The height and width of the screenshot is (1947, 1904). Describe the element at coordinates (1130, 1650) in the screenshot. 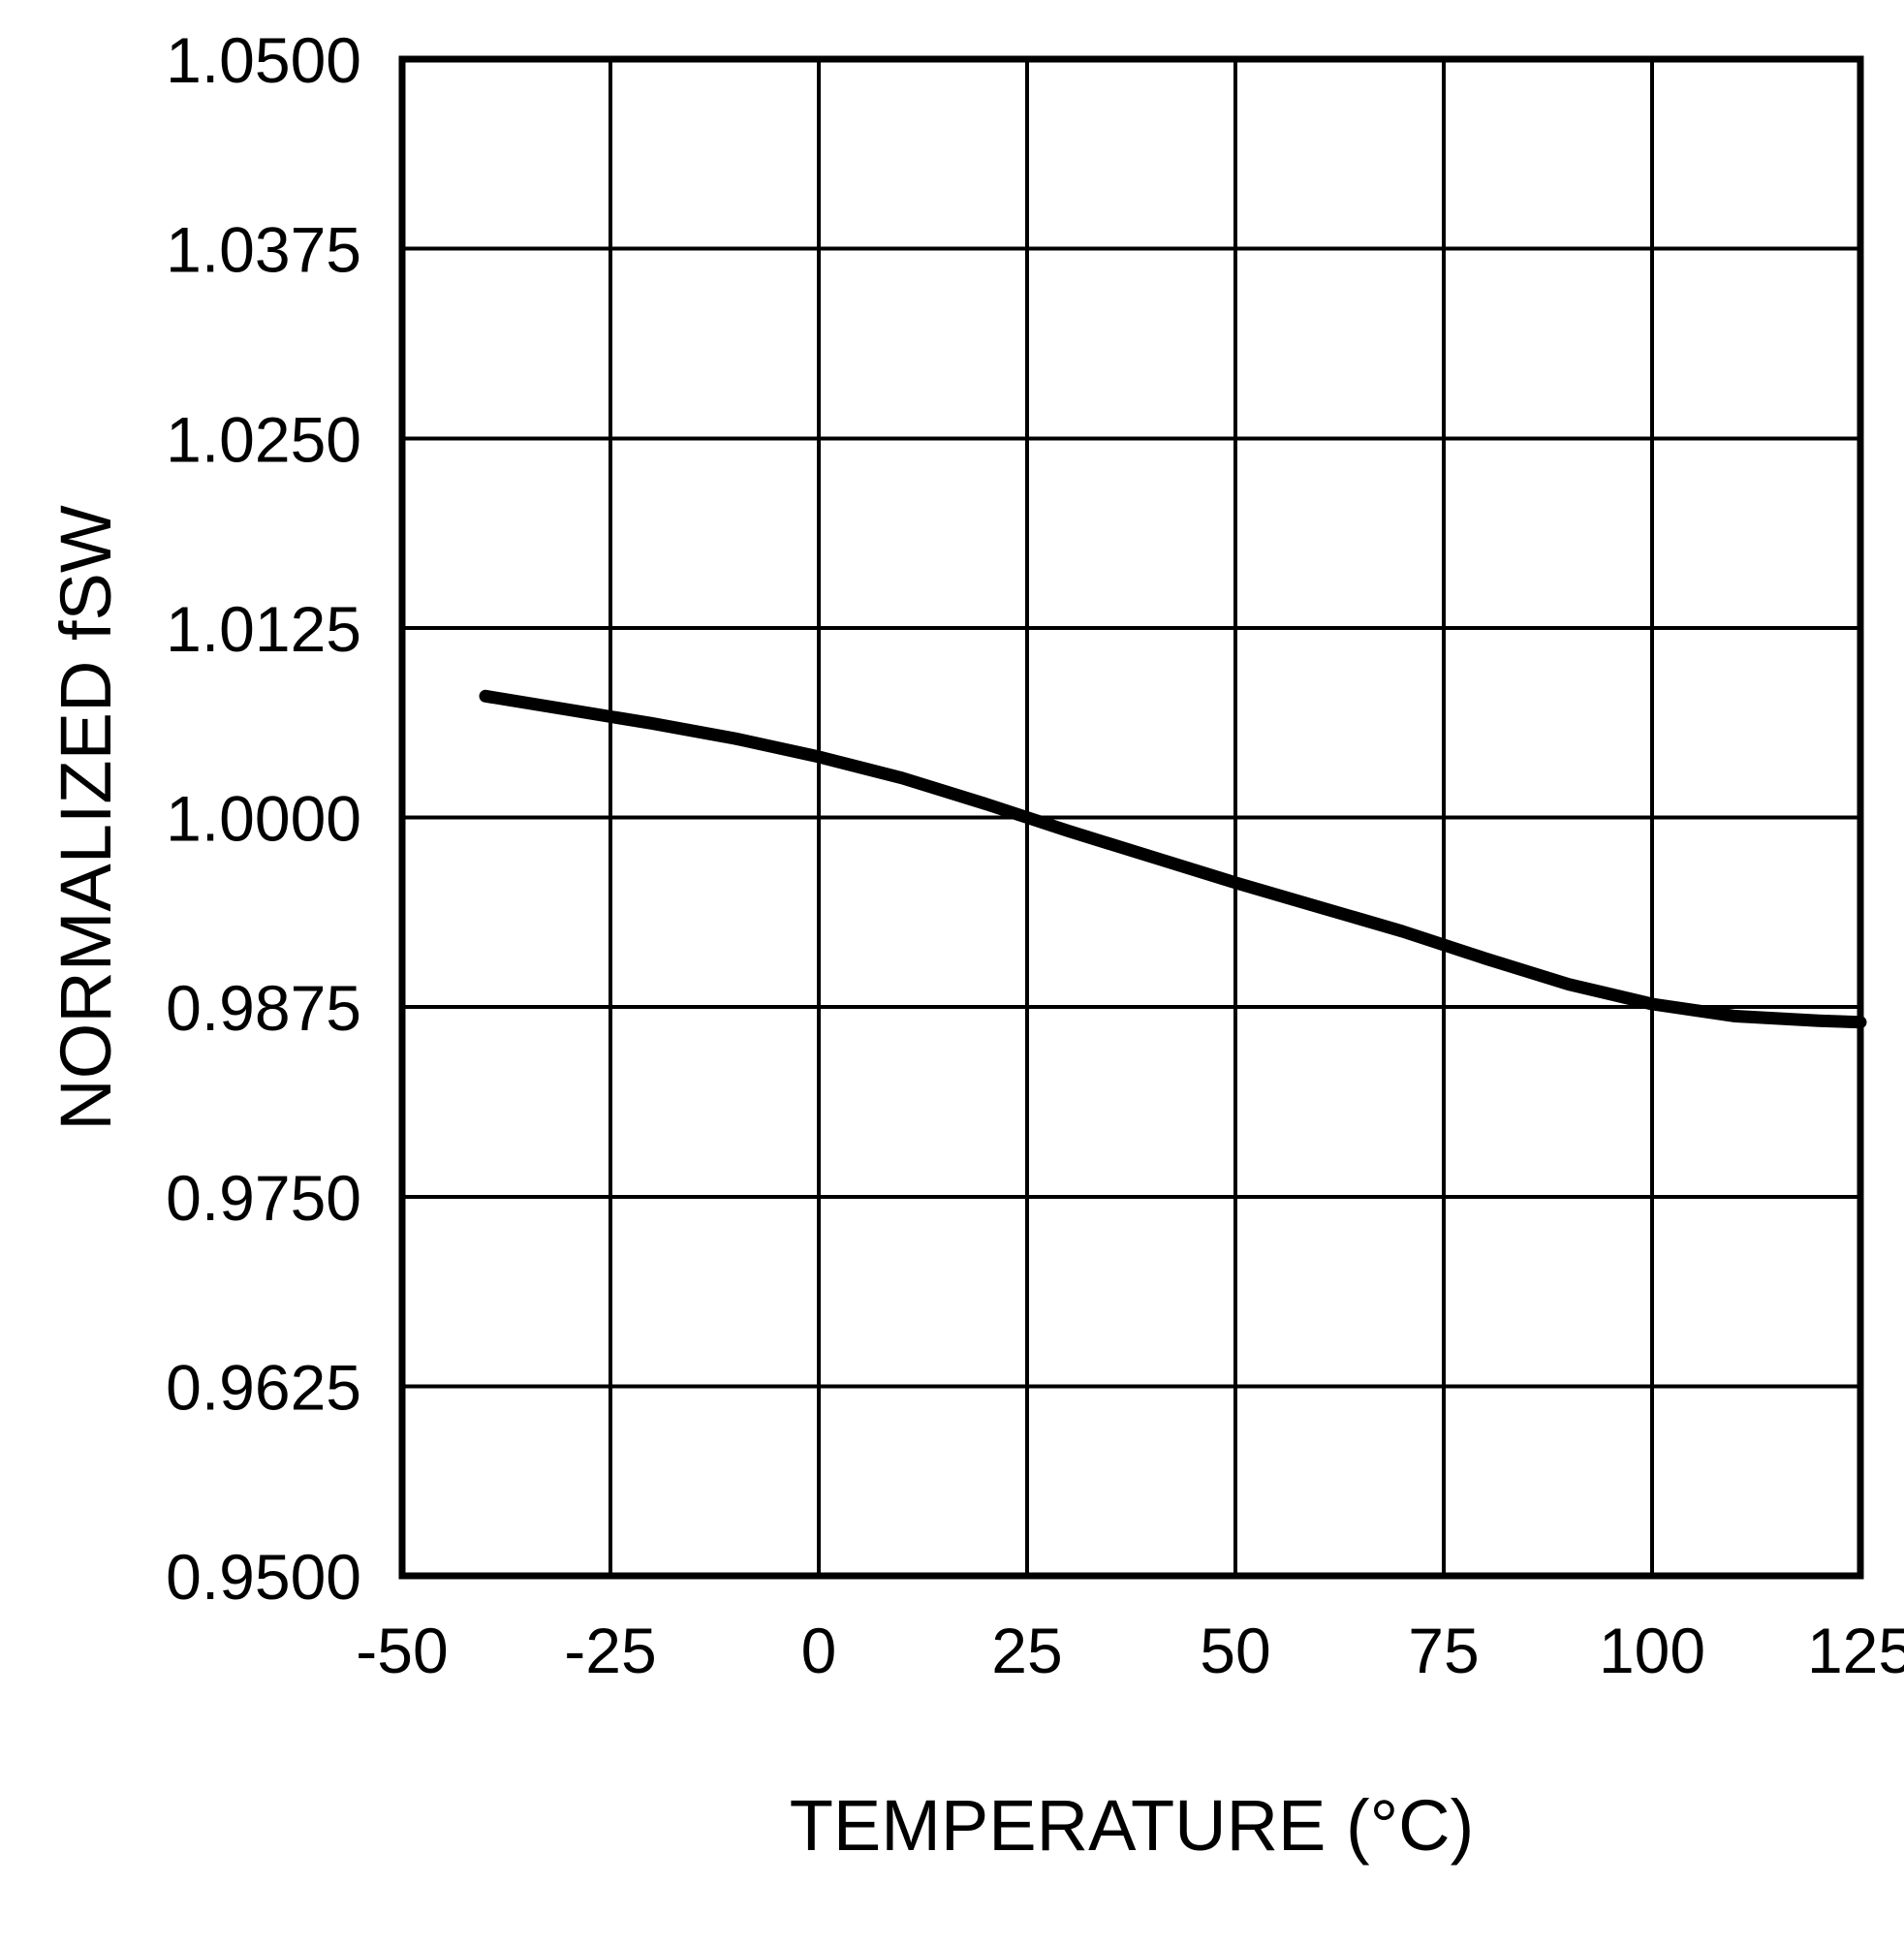

I see `x-axis-tick-labels: -50 -25 0 25 50 75 100 125` at that location.